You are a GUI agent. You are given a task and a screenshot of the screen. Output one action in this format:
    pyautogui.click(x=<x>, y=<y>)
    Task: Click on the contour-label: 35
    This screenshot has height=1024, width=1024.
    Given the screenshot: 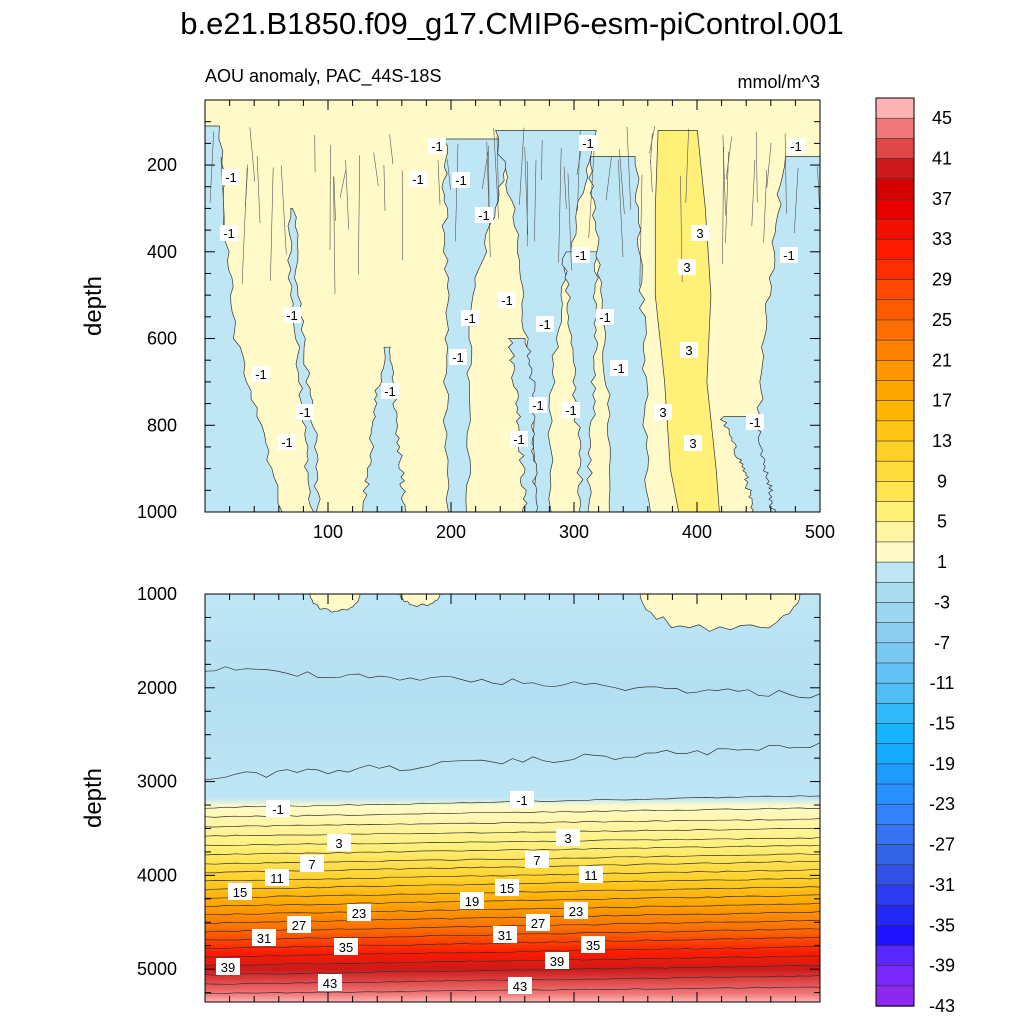 What is the action you would take?
    pyautogui.click(x=593, y=944)
    